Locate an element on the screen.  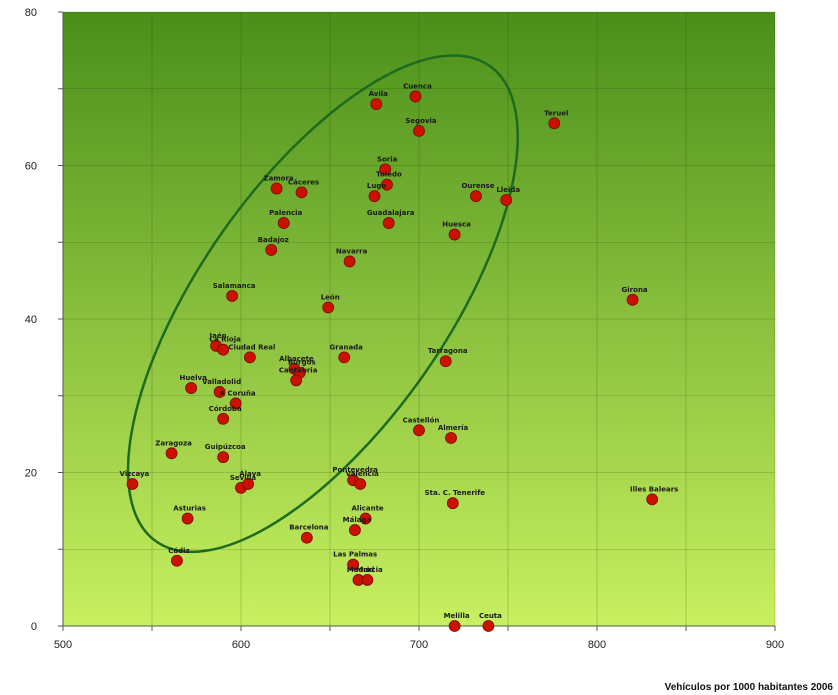
point-label: Pontevedra is located at coordinates (355, 470).